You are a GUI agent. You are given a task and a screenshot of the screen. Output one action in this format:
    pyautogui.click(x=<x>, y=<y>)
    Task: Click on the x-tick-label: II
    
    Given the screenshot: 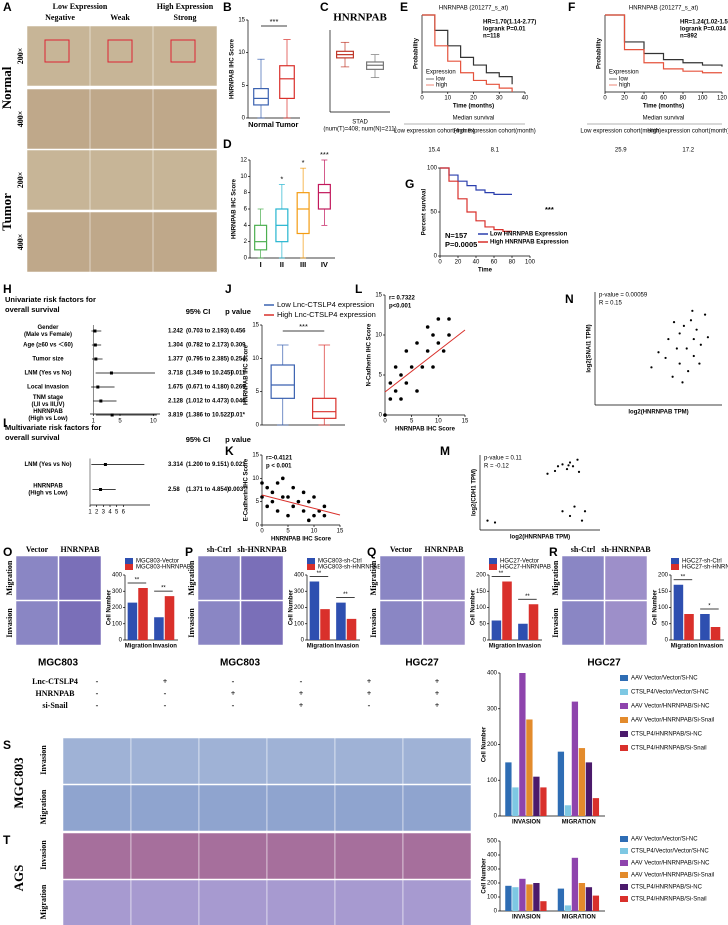 What is the action you would take?
    pyautogui.click(x=282, y=264)
    